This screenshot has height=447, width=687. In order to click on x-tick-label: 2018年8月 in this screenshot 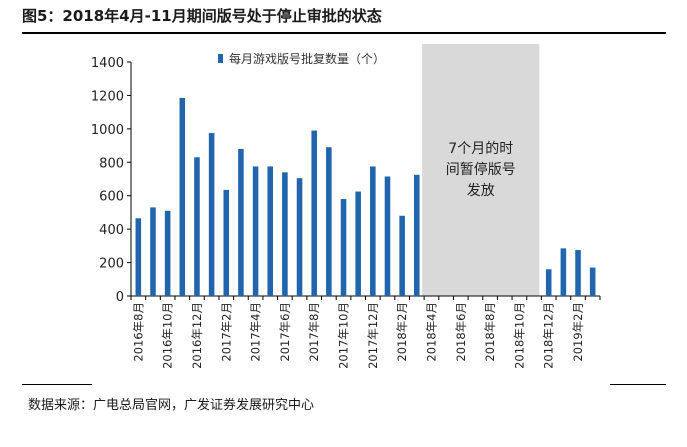, I will do `click(490, 332)`.